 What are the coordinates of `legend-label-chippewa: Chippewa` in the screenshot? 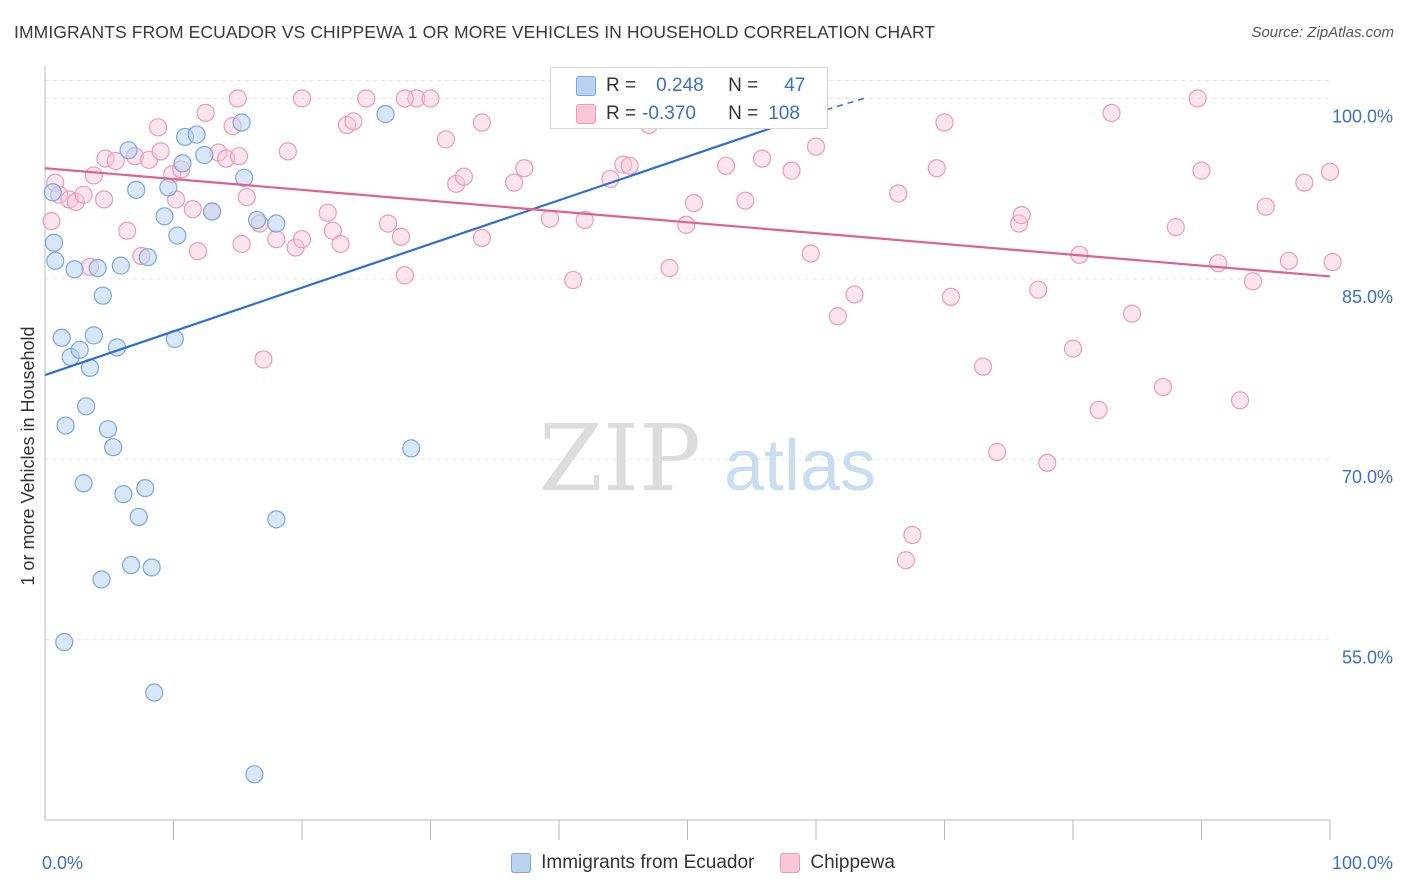 It's located at (852, 862).